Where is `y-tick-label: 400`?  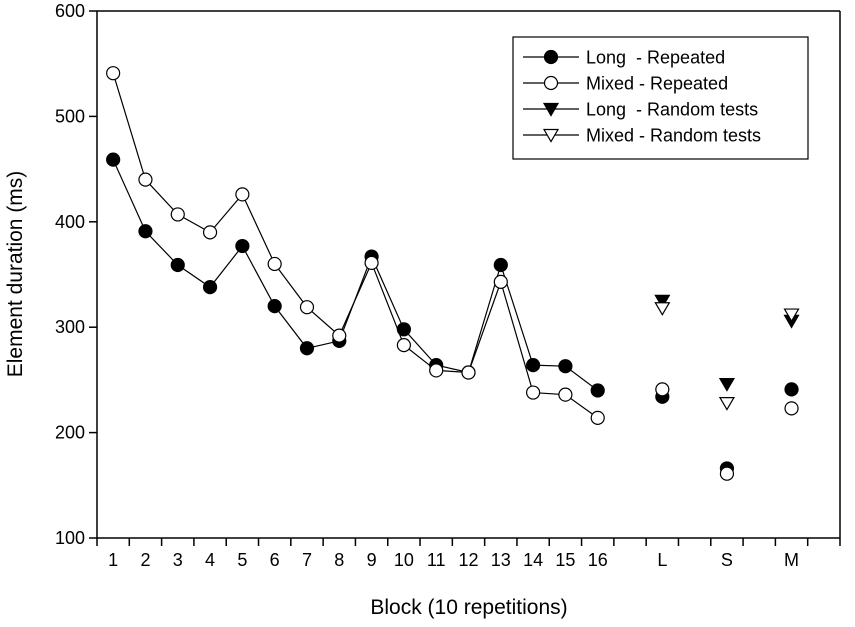 y-tick-label: 400 is located at coordinates (70, 222).